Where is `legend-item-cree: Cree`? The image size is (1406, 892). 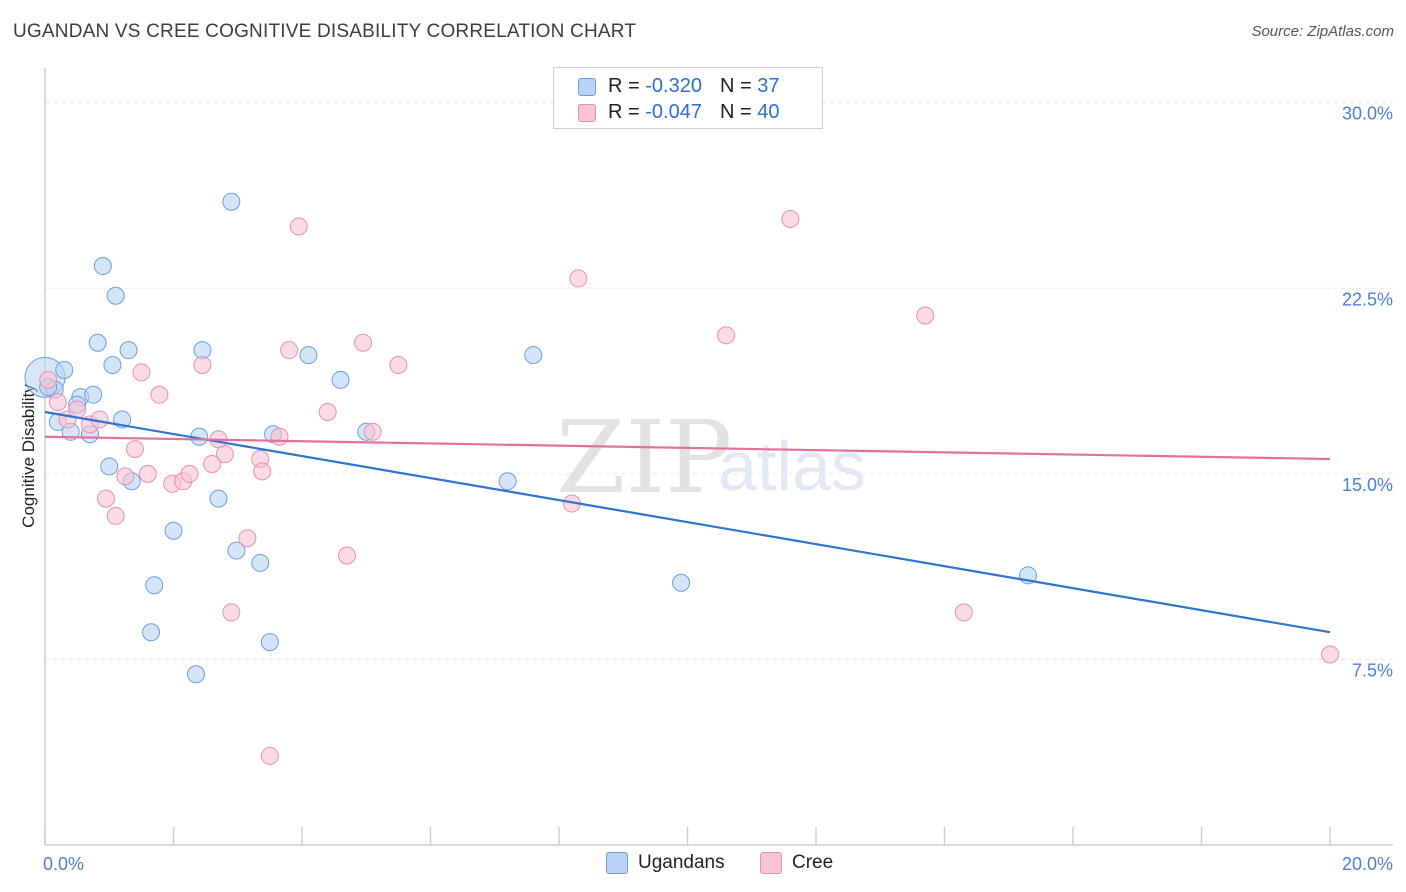
legend-item-cree: Cree is located at coordinates (796, 863).